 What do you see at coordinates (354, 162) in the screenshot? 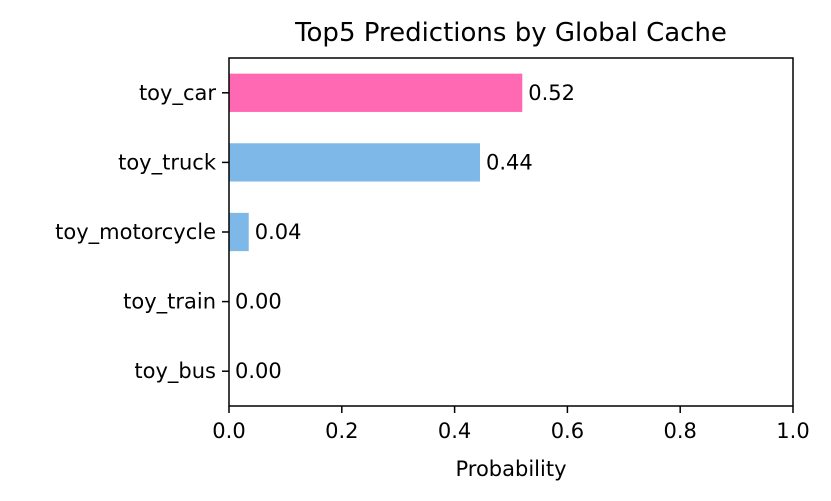
I see `bar-toy_truck` at bounding box center [354, 162].